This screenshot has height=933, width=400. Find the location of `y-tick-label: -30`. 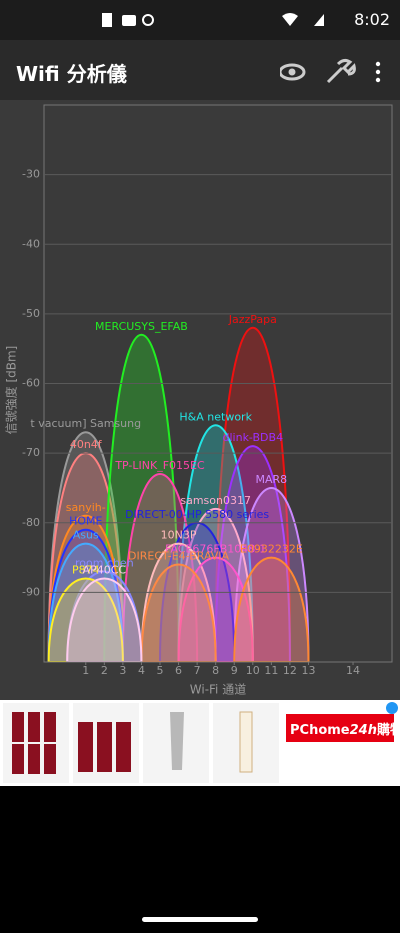

y-tick-label: -30 is located at coordinates (31, 174).